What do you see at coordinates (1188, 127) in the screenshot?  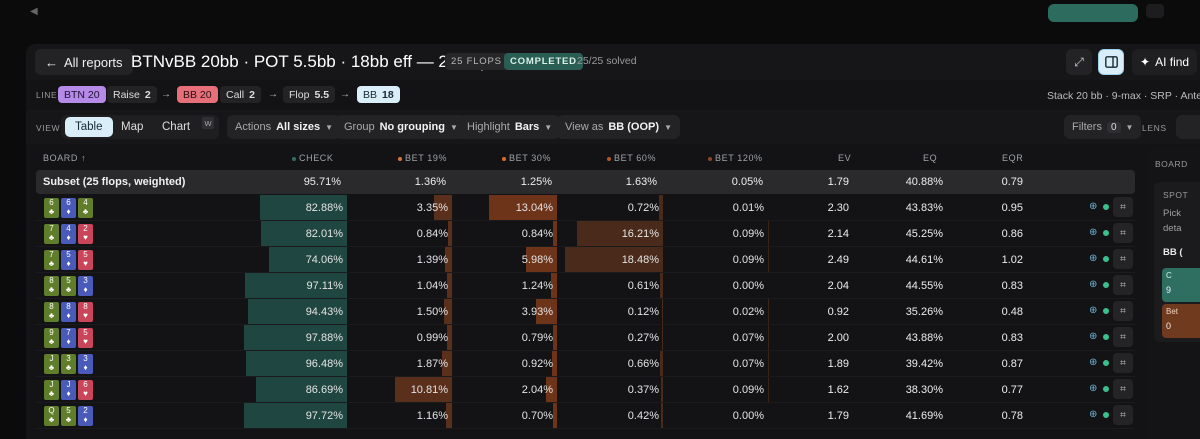 I see `lens-dropdown` at bounding box center [1188, 127].